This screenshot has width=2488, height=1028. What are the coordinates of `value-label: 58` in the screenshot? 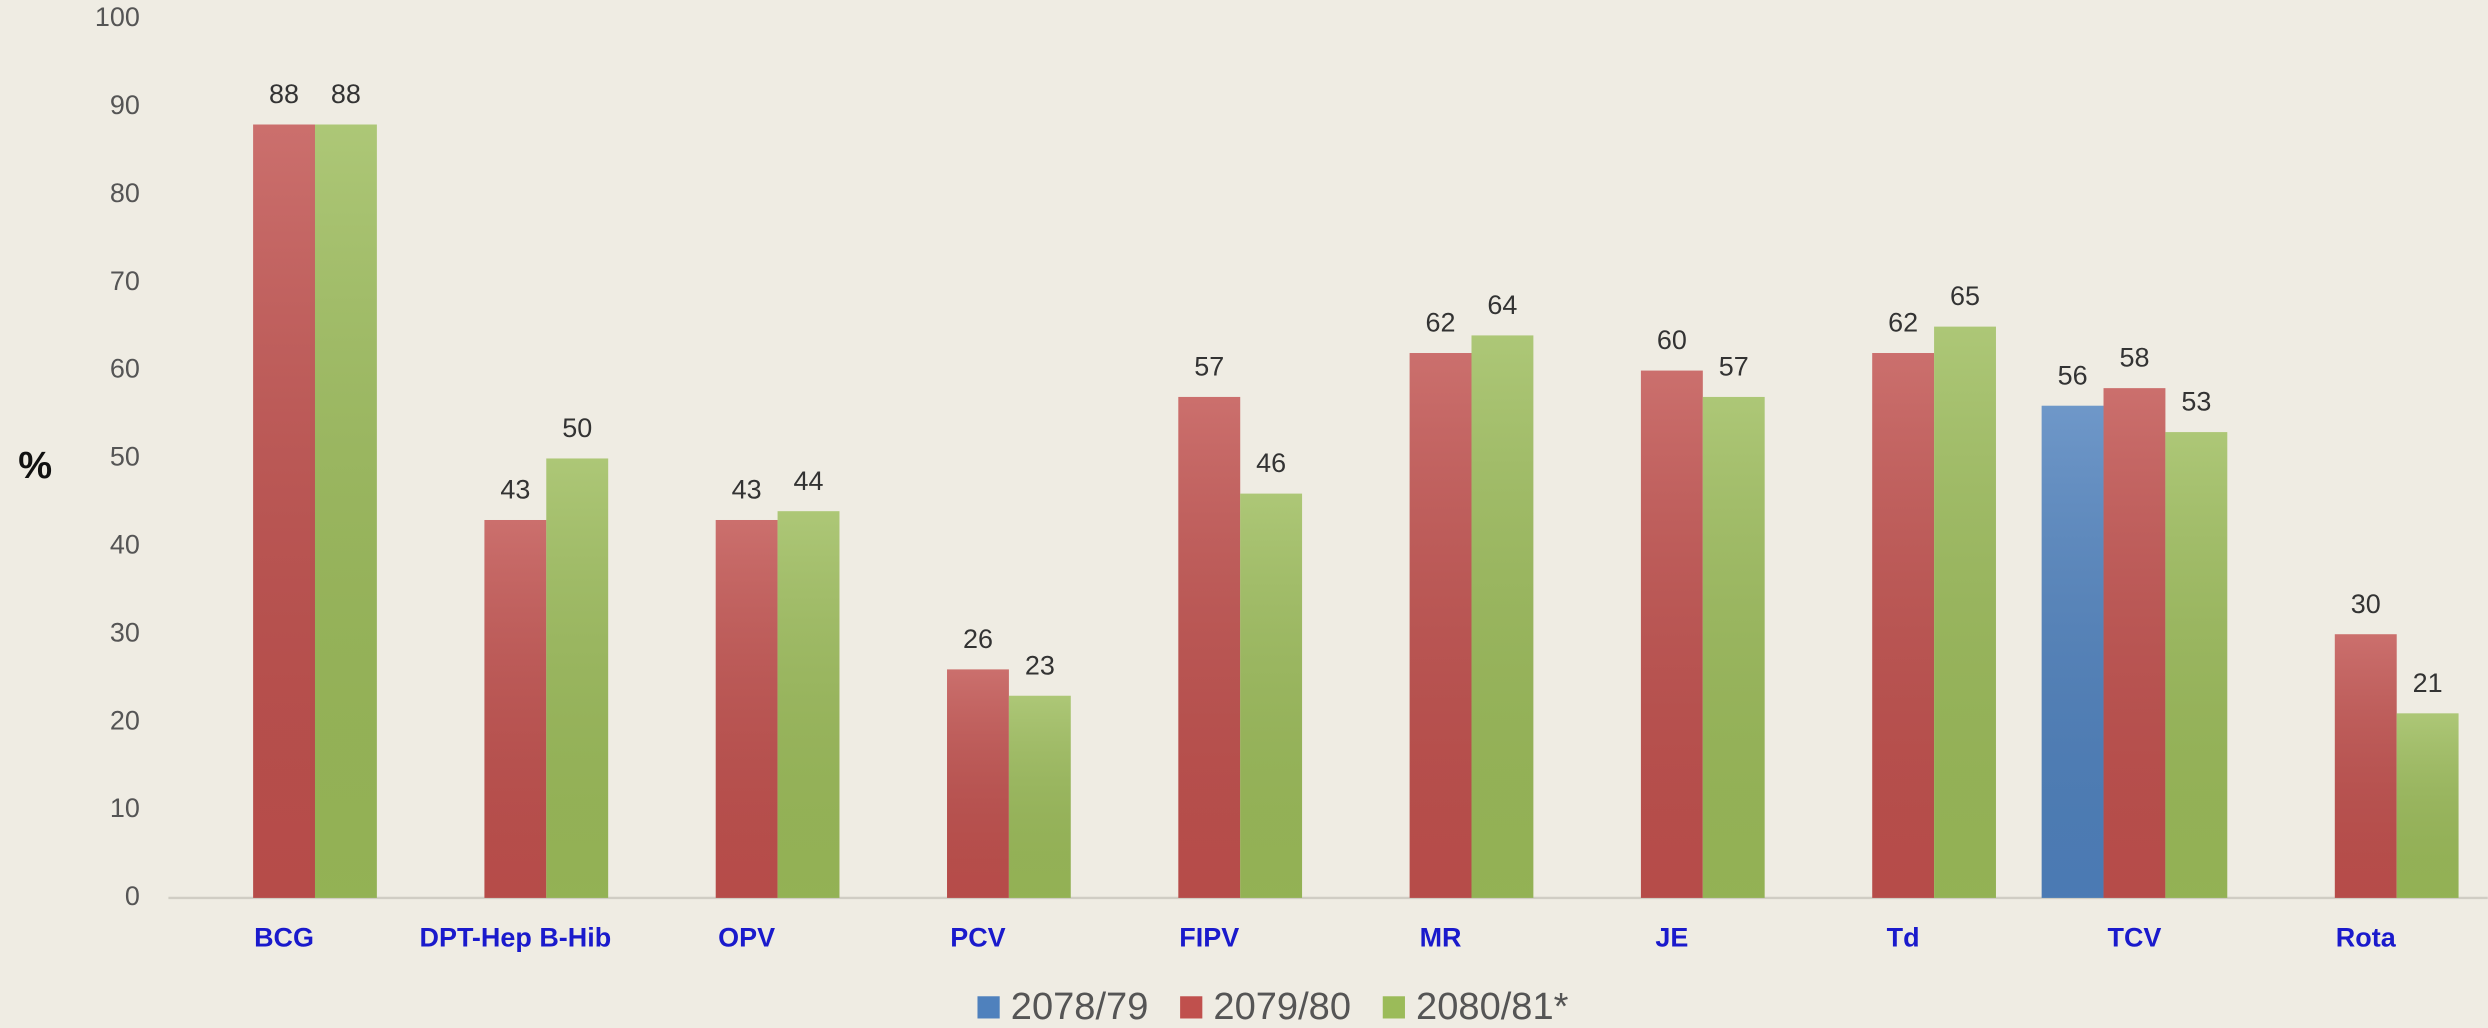 It's located at (2134, 358).